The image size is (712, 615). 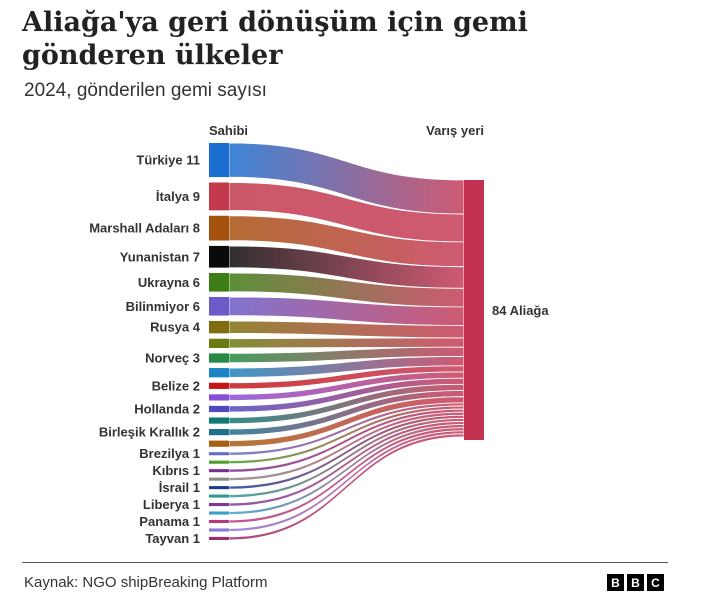 I want to click on footer-divider, so click(x=345, y=562).